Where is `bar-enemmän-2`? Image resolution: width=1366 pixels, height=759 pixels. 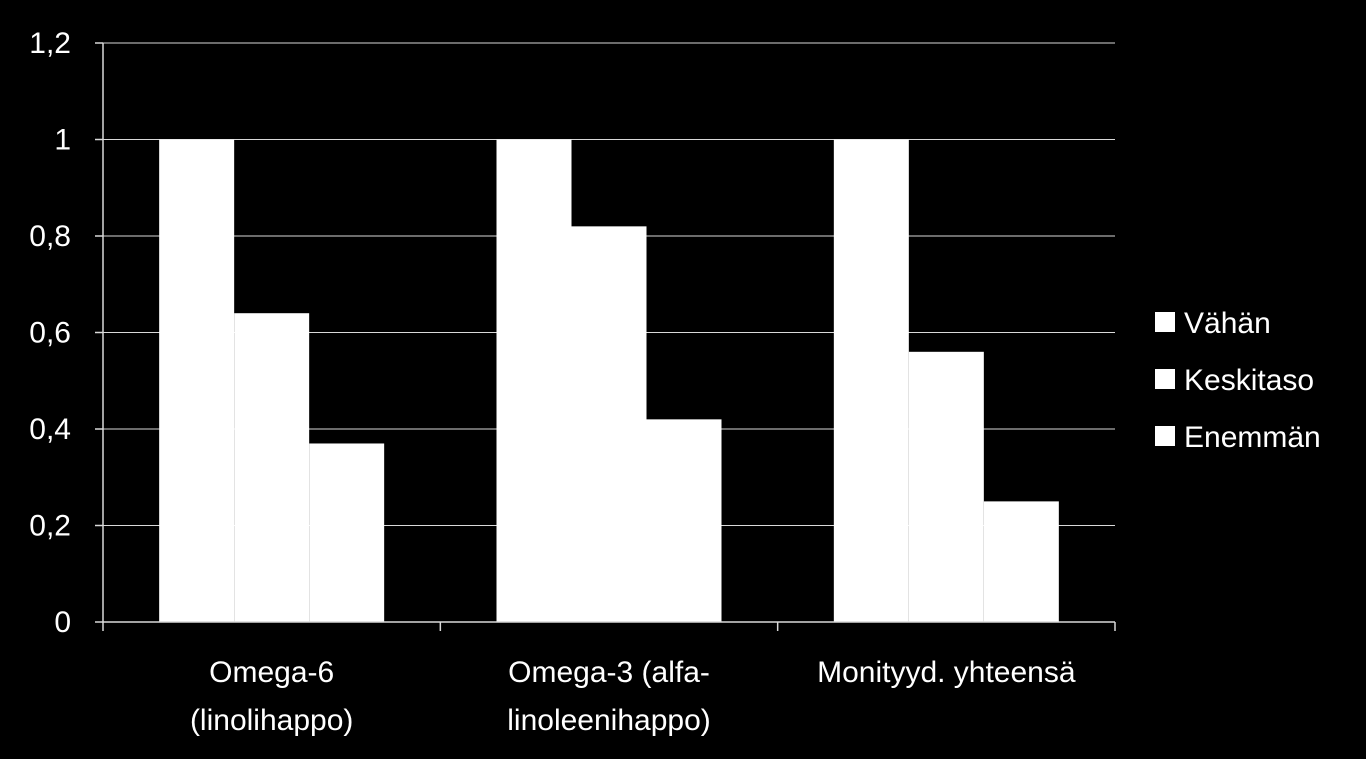
bar-enemmän-2 is located at coordinates (684, 520).